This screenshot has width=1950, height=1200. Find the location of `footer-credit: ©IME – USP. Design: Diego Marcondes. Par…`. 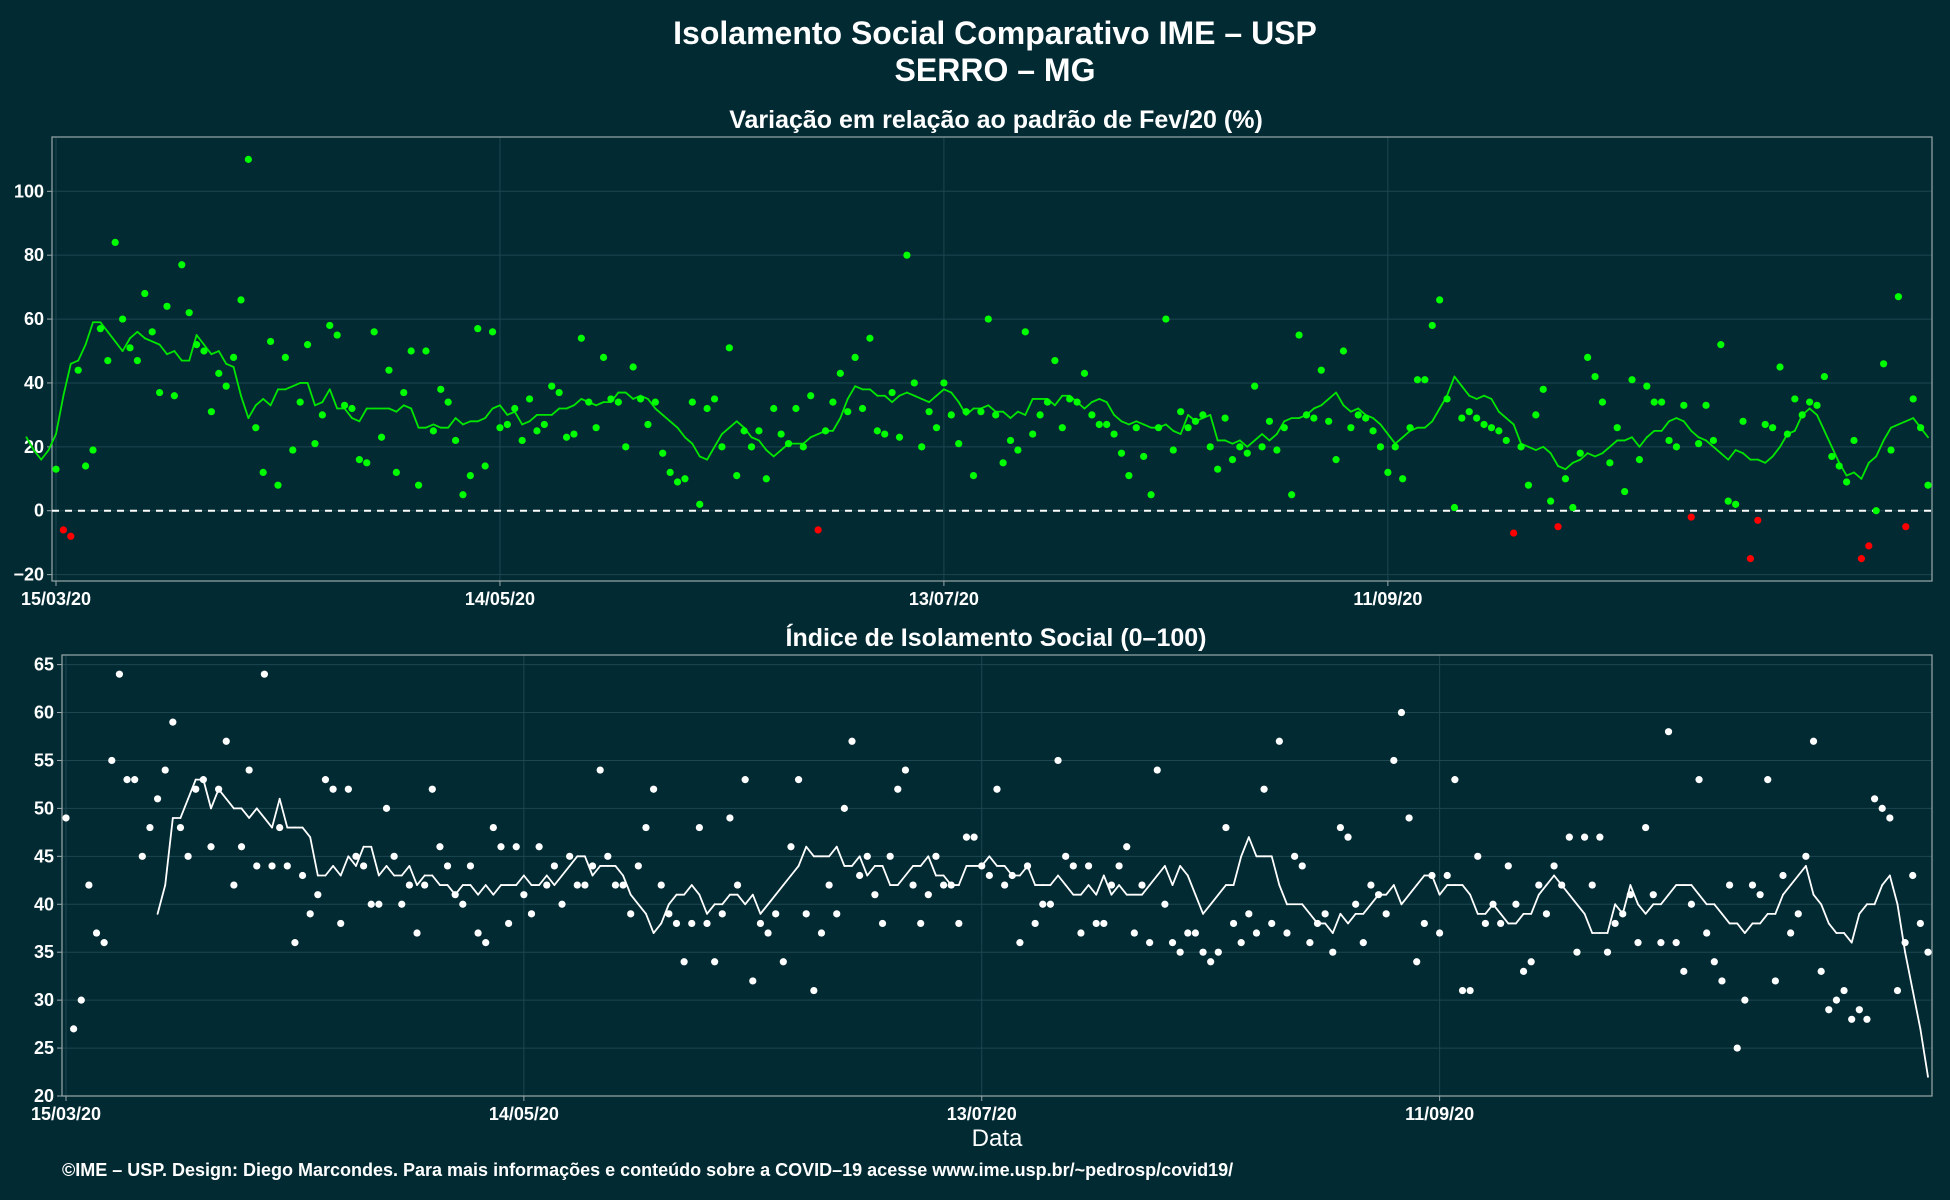

footer-credit: ©IME – USP. Design: Diego Marcondes. Par… is located at coordinates (647, 1170).